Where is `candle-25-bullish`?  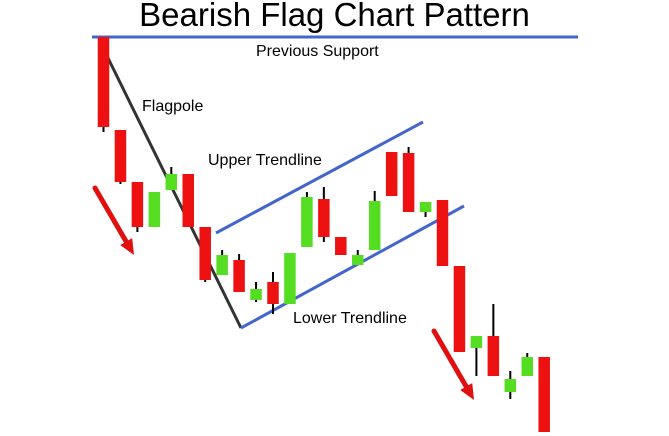 candle-25-bullish is located at coordinates (510, 385).